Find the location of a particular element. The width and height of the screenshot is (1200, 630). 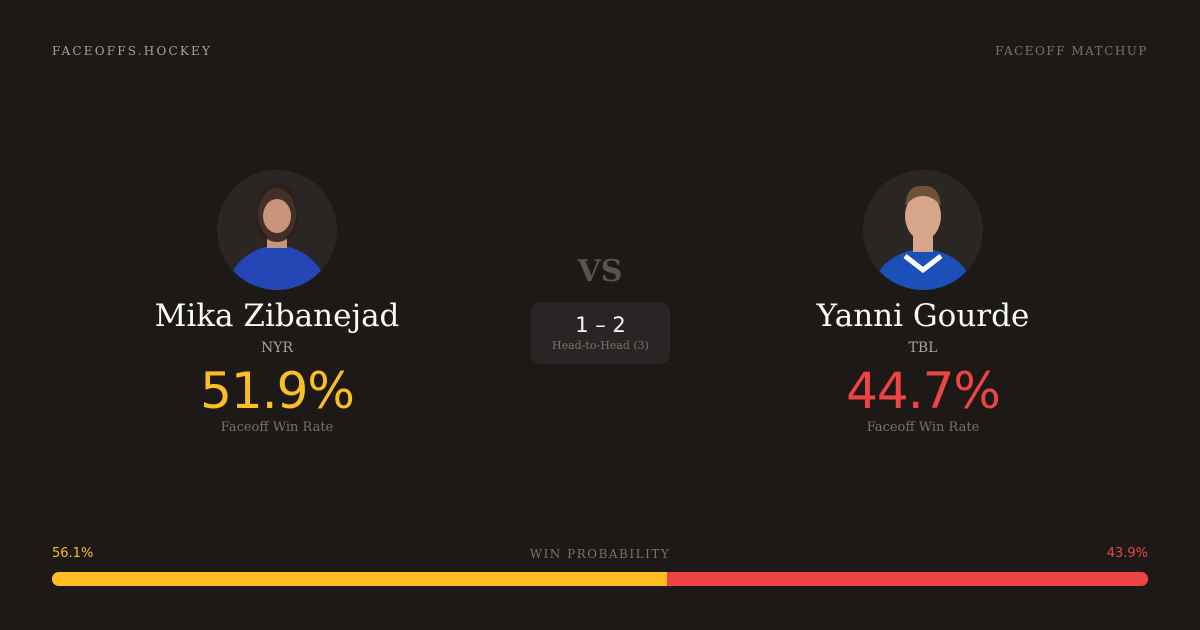

win-probability-label: WIN PROBABILITY is located at coordinates (600, 554).